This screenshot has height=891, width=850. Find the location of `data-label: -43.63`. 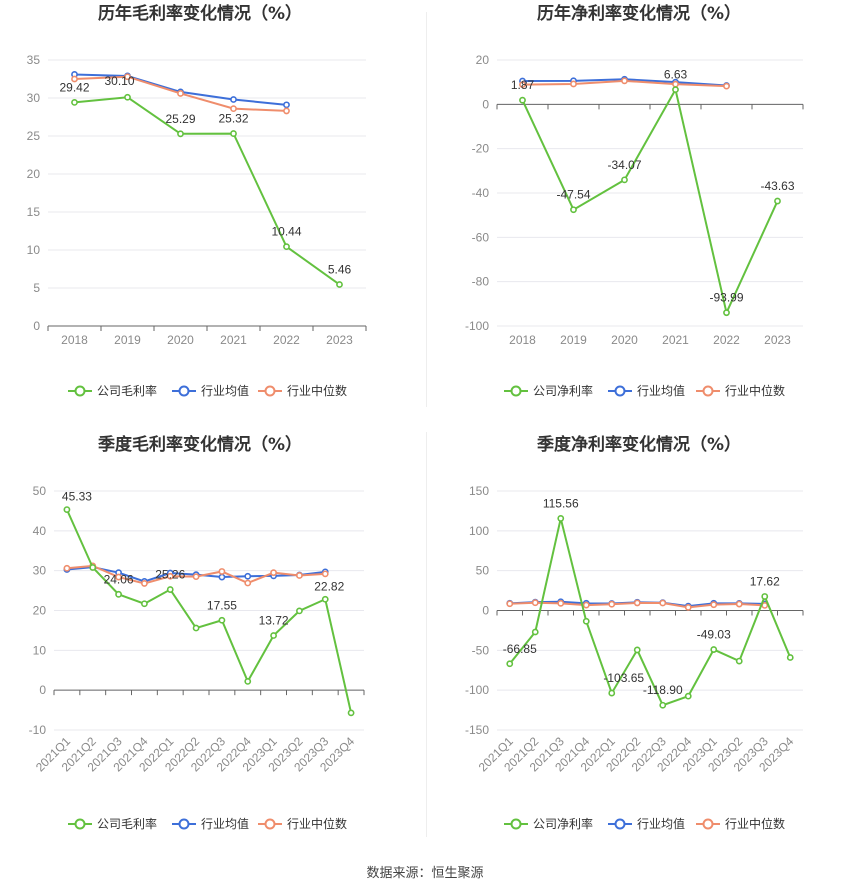

data-label: -43.63 is located at coordinates (777, 186).